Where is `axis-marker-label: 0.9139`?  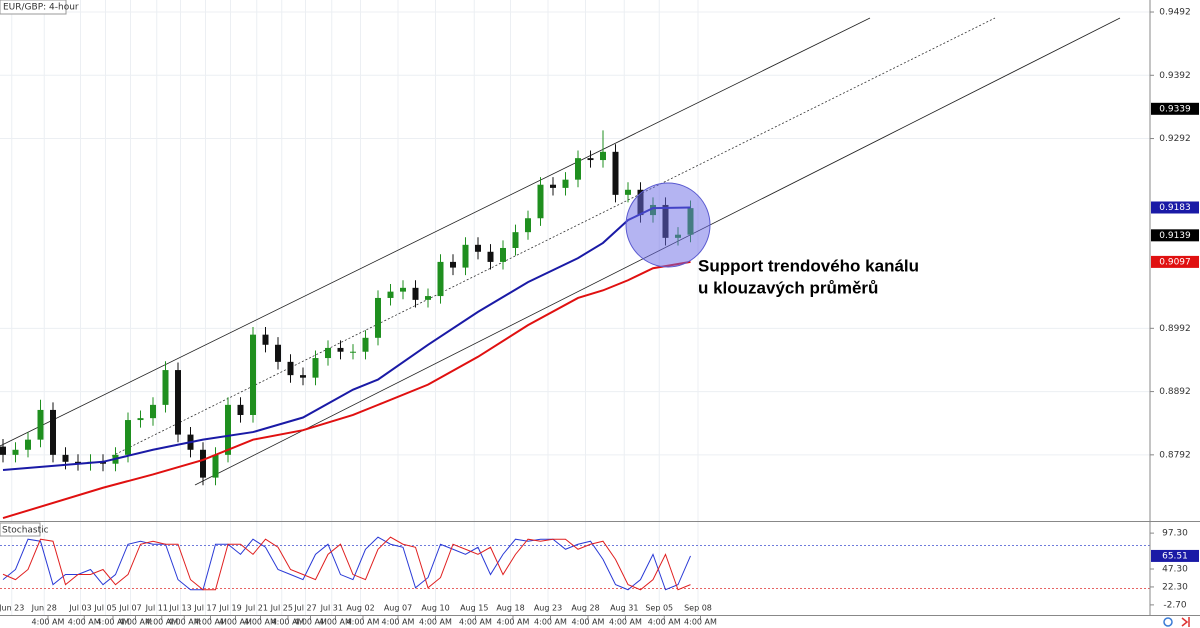
axis-marker-label: 0.9139 is located at coordinates (1175, 236).